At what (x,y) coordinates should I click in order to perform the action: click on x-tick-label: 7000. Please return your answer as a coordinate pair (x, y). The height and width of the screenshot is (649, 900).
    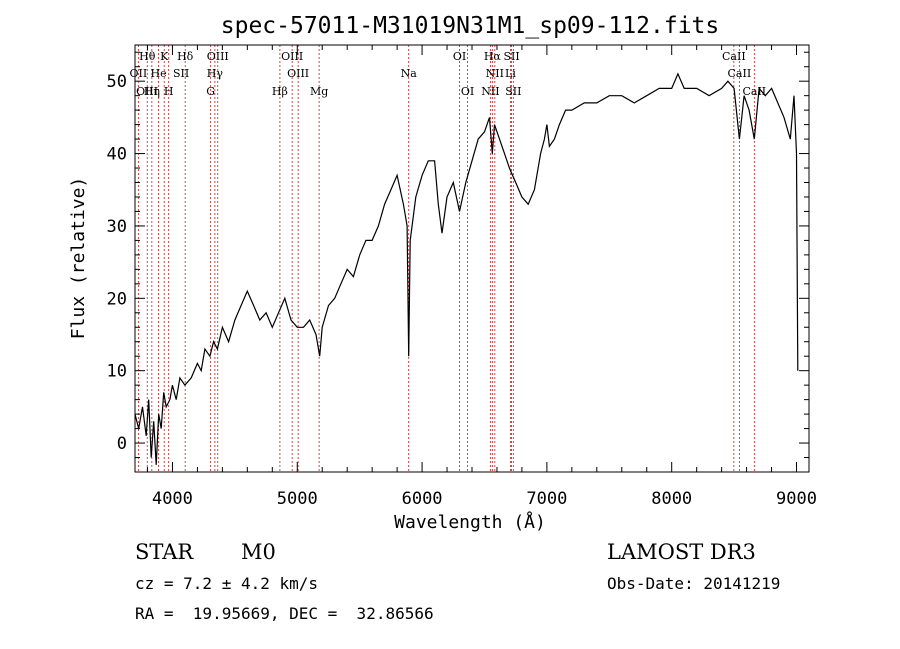
    Looking at the image, I should click on (546, 499).